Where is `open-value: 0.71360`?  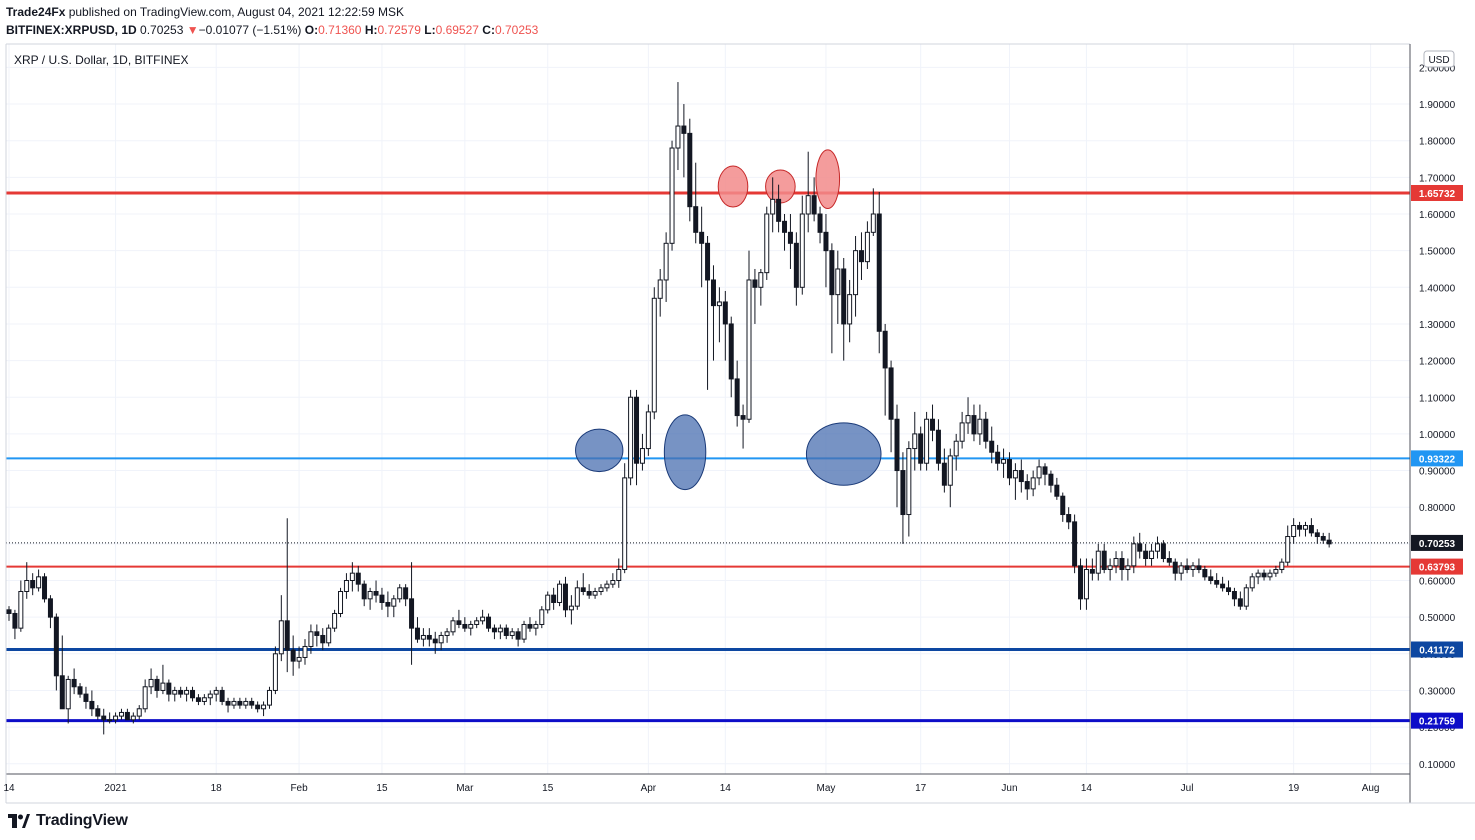
open-value: 0.71360 is located at coordinates (340, 30).